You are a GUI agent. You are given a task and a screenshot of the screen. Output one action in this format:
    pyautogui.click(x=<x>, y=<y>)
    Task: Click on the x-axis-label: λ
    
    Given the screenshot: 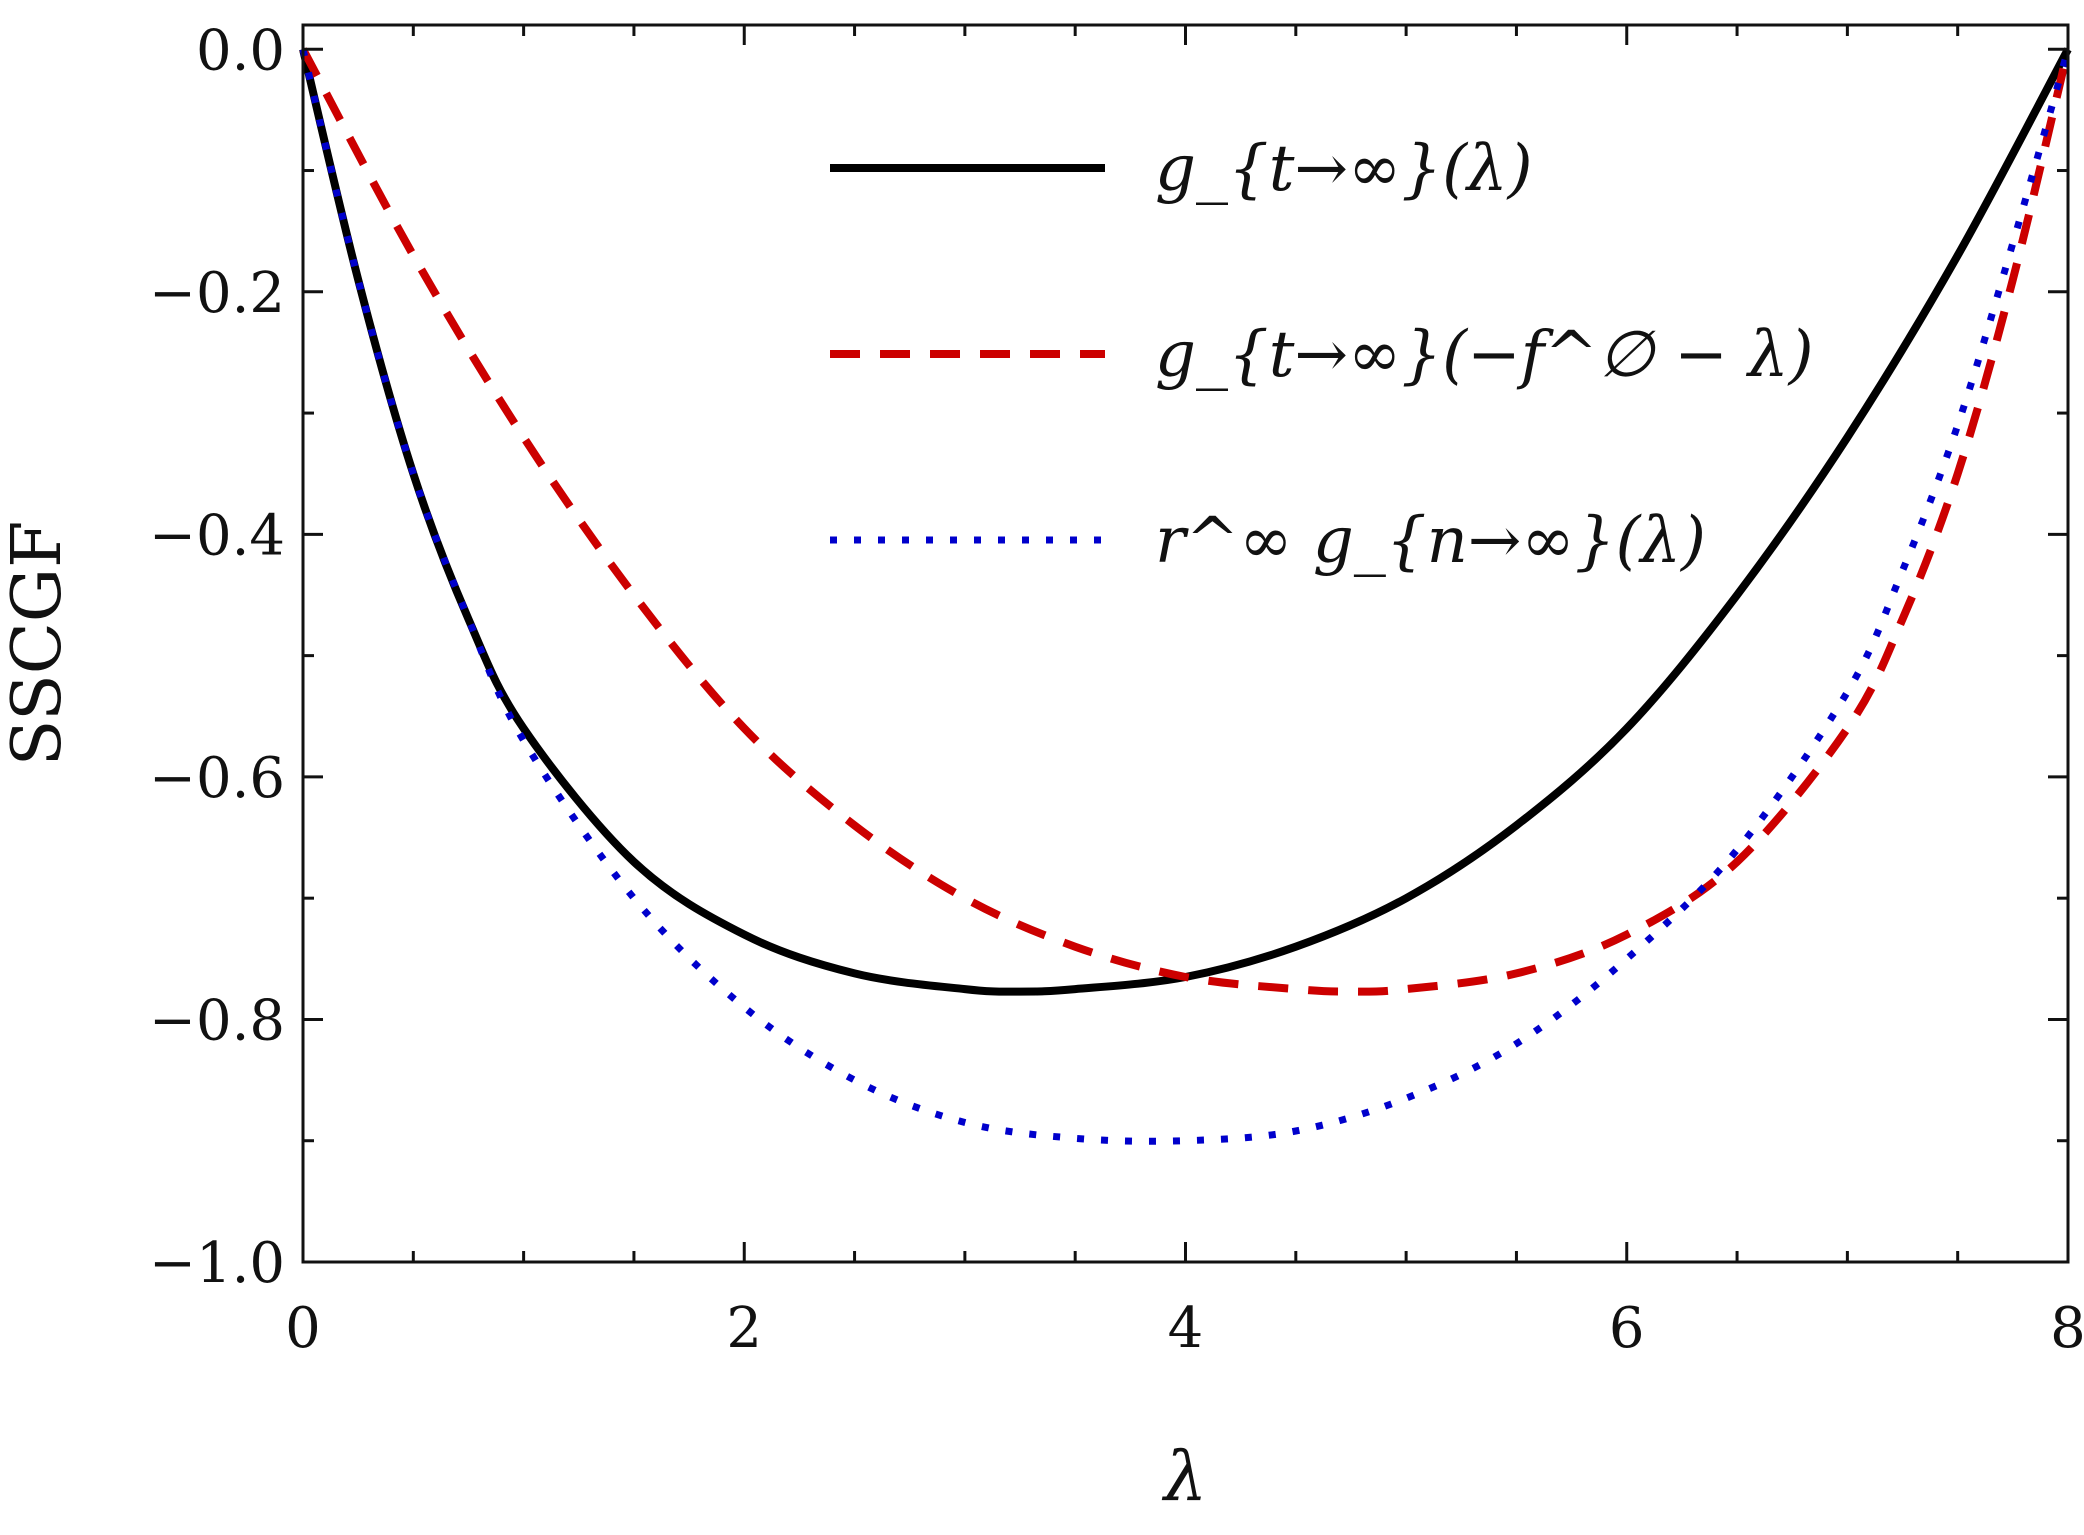 What is the action you would take?
    pyautogui.click(x=1184, y=1477)
    